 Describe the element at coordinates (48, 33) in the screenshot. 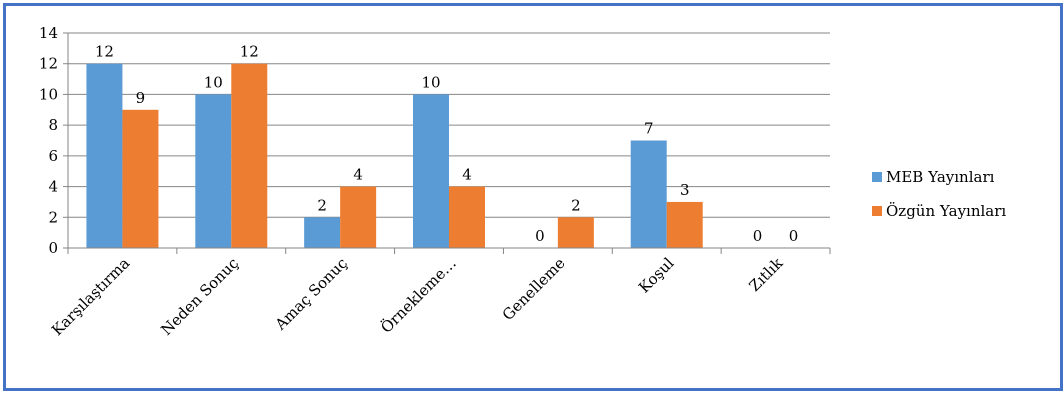

I see `y-tick-label-14: 14` at that location.